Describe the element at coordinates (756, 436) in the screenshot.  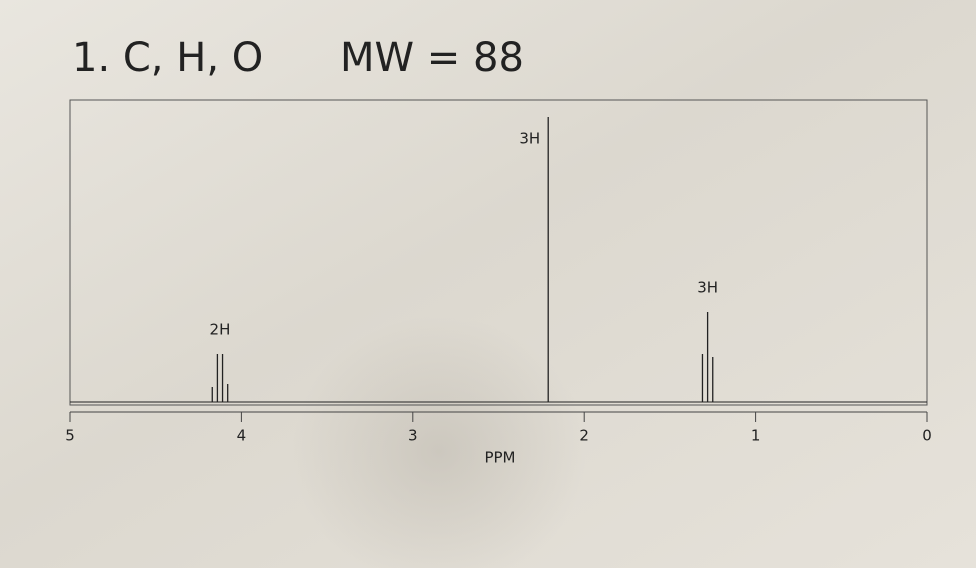
I see `x-tick-label: 1` at that location.